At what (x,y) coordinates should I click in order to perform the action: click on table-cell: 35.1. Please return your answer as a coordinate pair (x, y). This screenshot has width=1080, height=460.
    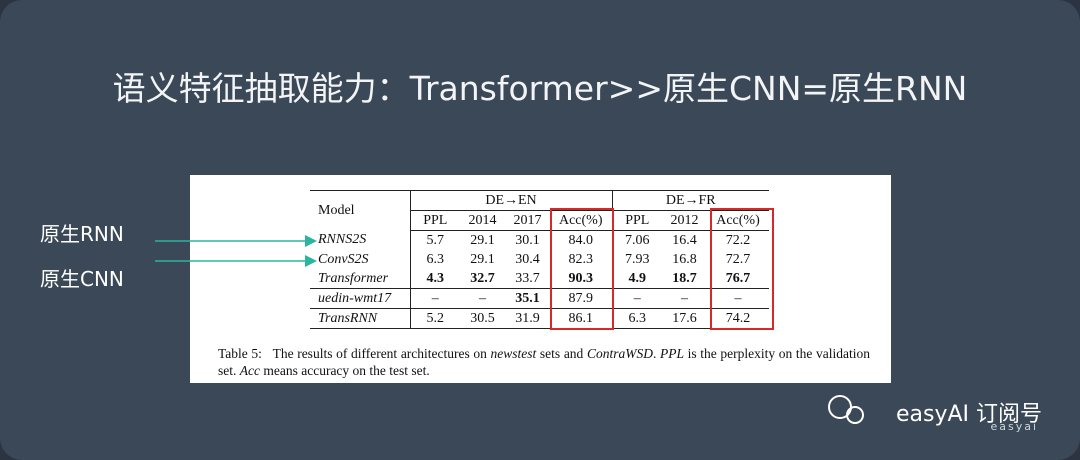
    Looking at the image, I should click on (527, 298).